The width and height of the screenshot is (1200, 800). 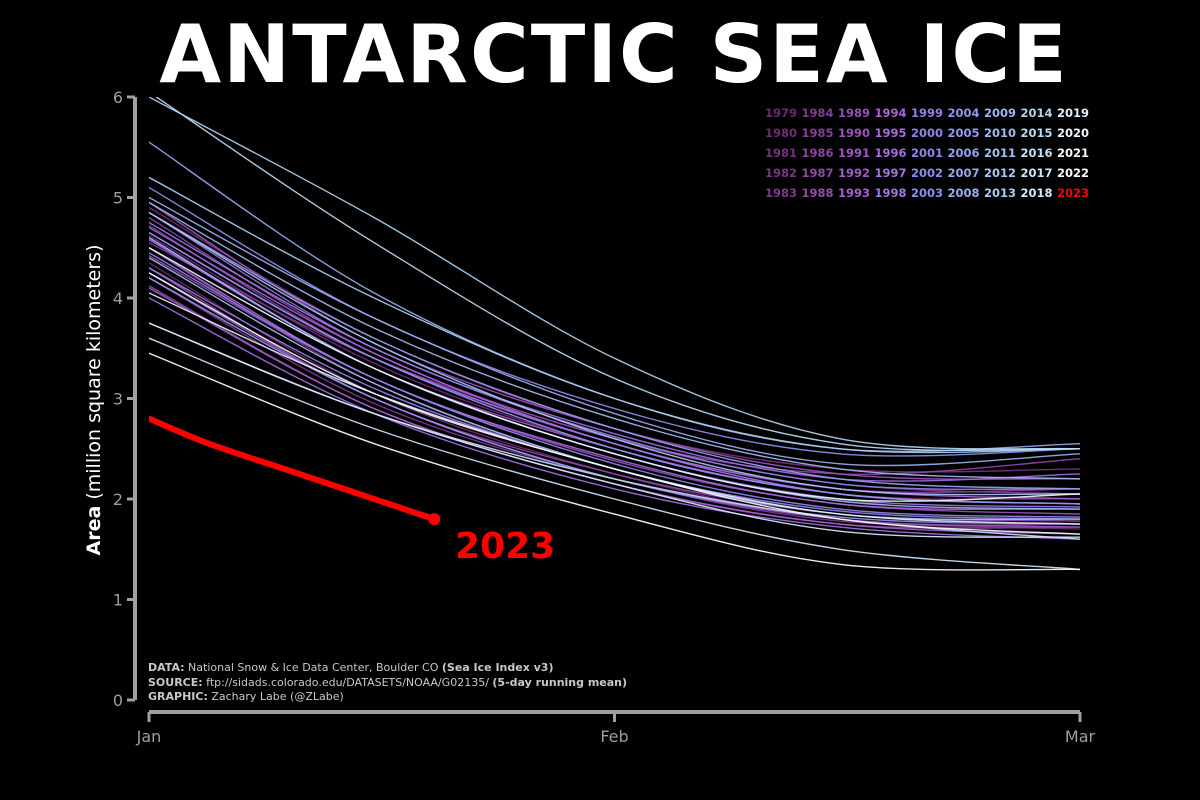 I want to click on y-tick-label-6: 6, so click(x=118, y=97).